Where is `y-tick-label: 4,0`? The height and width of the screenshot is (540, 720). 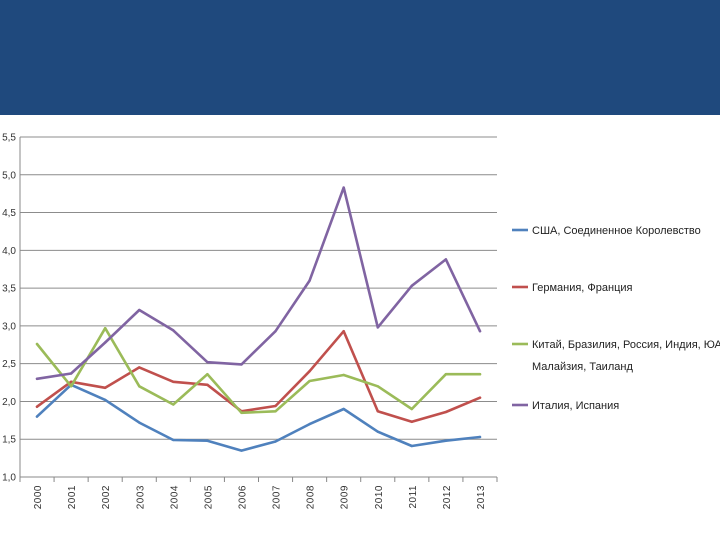 y-tick-label: 4,0 is located at coordinates (9, 251).